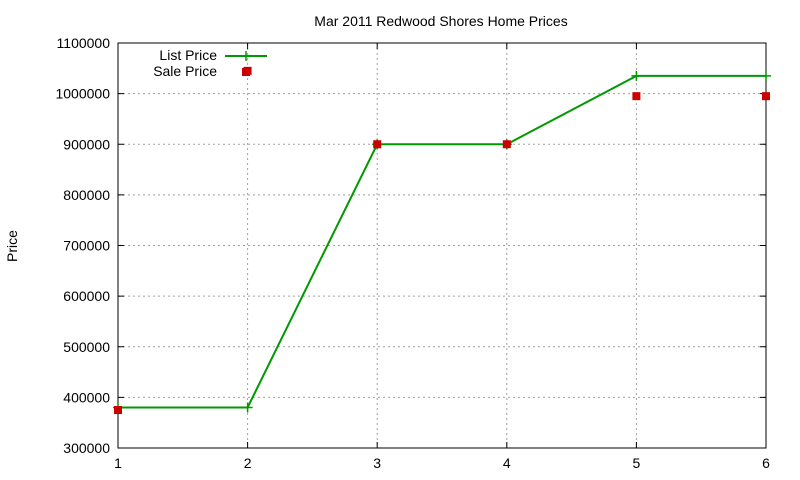 Image resolution: width=800 pixels, height=480 pixels. I want to click on x-tick-label: 6, so click(766, 463).